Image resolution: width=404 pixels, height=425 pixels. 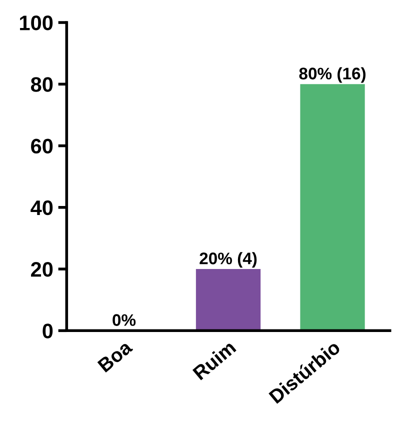 What do you see at coordinates (42, 146) in the screenshot?
I see `y-tick-label: 60` at bounding box center [42, 146].